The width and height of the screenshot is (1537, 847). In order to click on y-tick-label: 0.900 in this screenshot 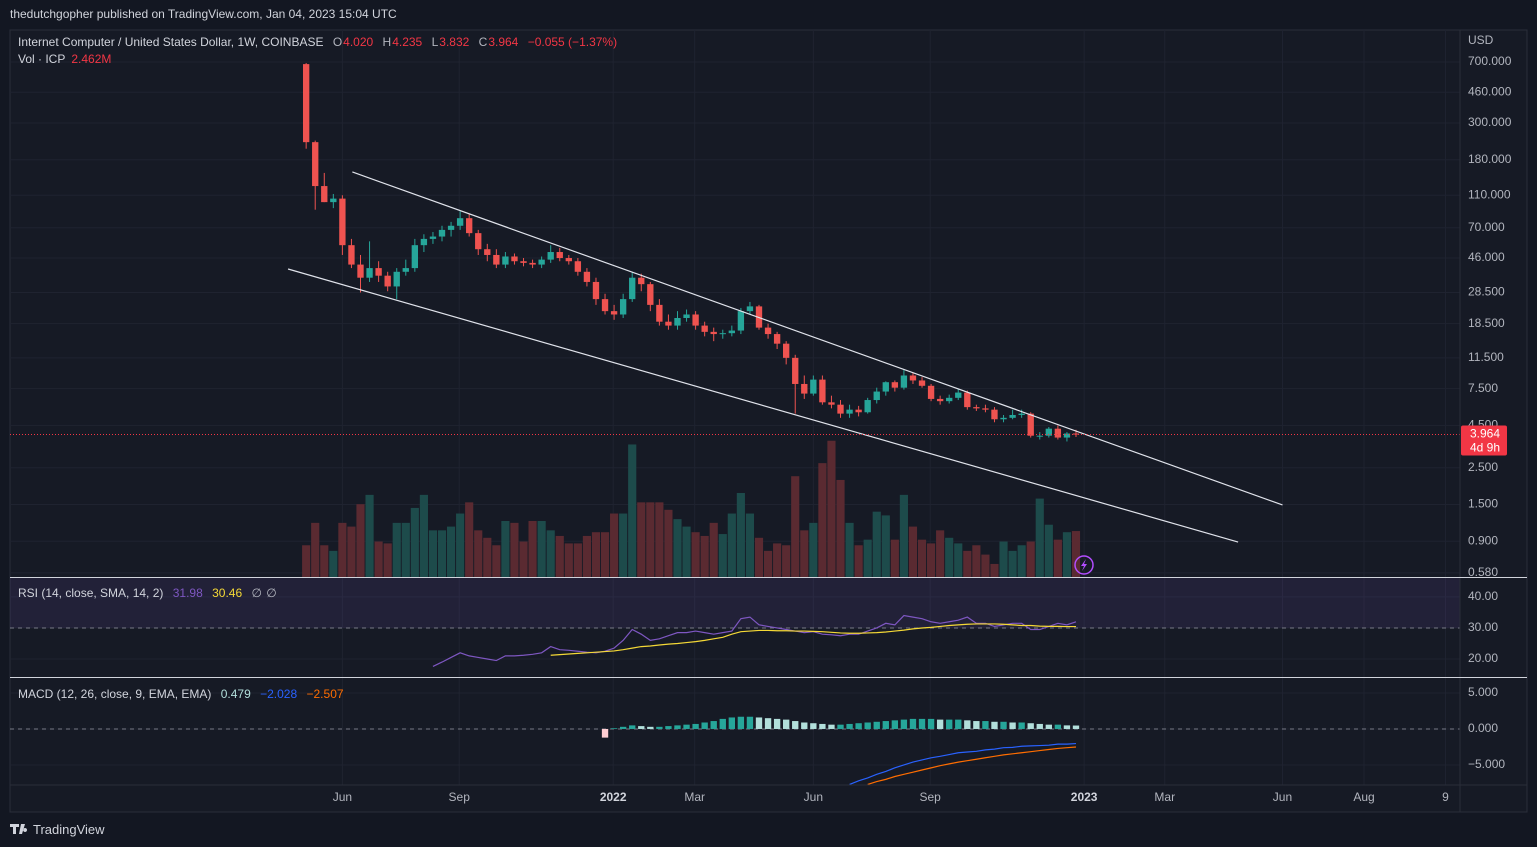, I will do `click(1483, 540)`.